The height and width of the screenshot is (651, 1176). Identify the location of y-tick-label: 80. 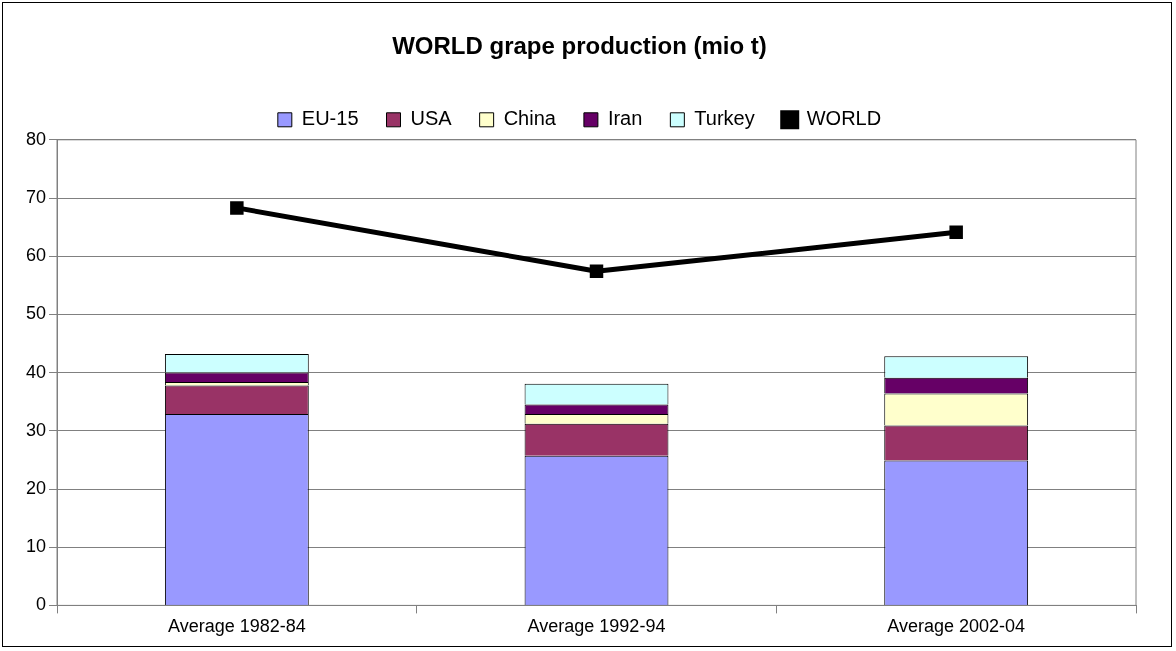
(36, 138).